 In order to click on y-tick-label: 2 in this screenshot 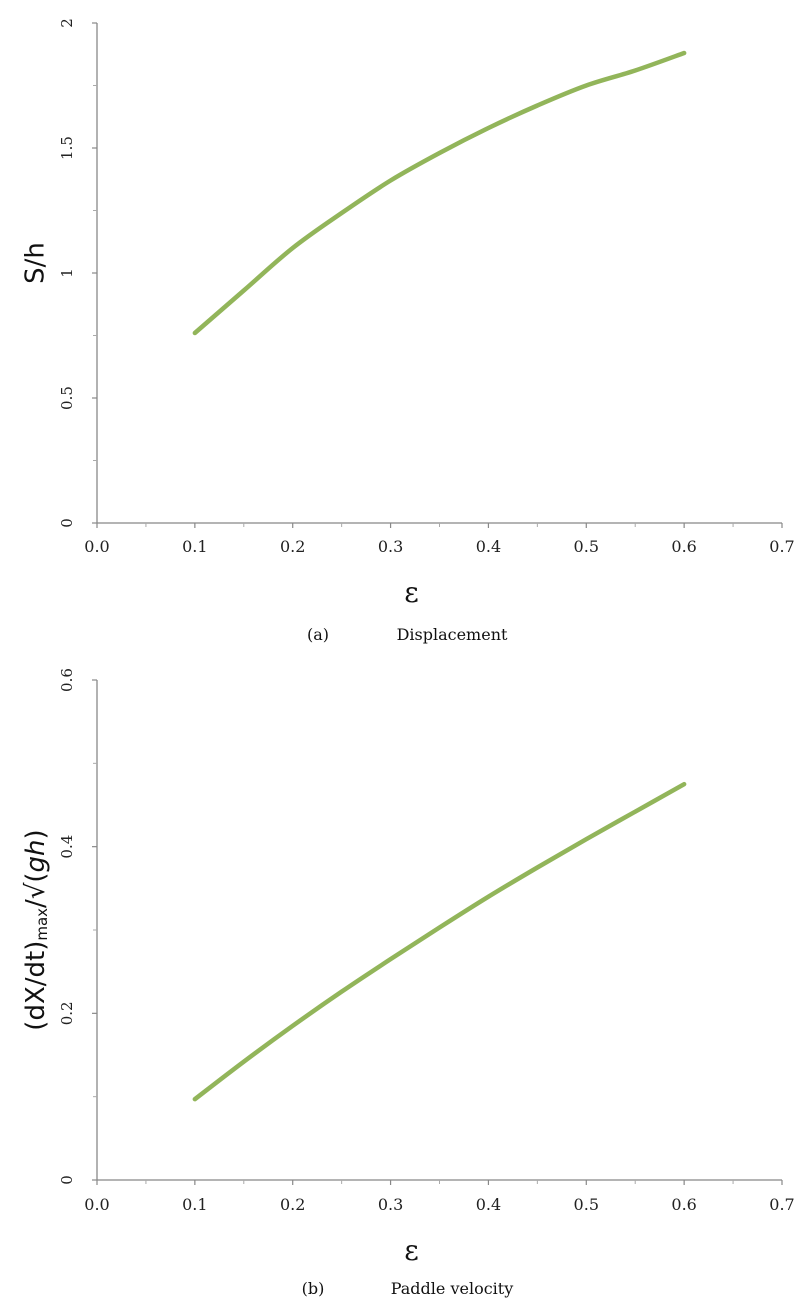, I will do `click(67, 23)`.